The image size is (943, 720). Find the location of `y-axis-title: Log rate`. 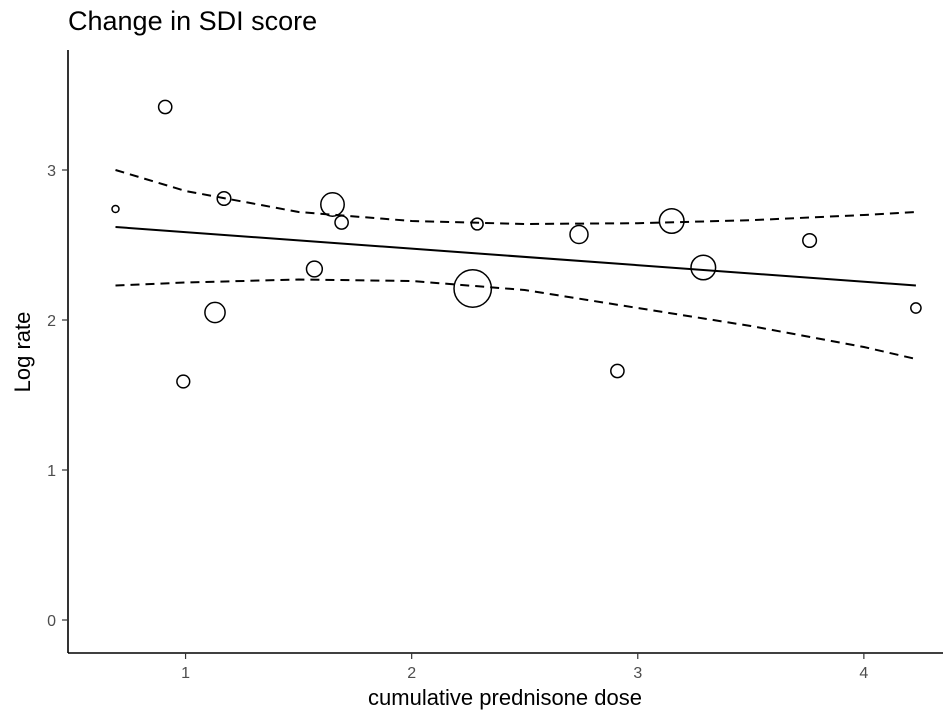

y-axis-title: Log rate is located at coordinates (22, 352).